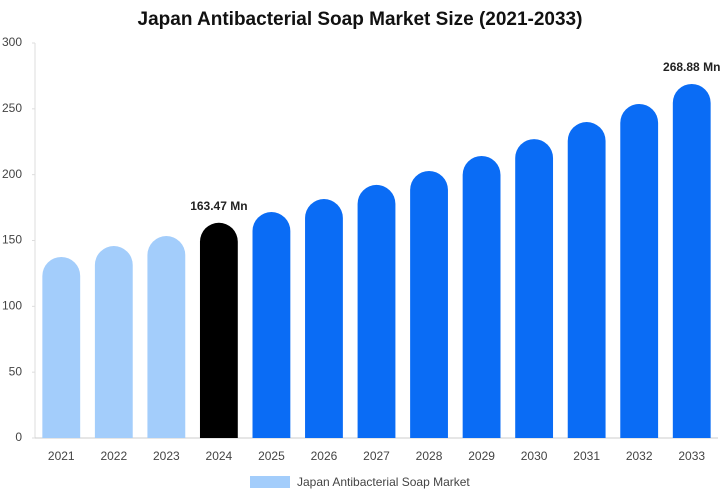 Image resolution: width=720 pixels, height=500 pixels. I want to click on y-tick-label: 150, so click(12, 240).